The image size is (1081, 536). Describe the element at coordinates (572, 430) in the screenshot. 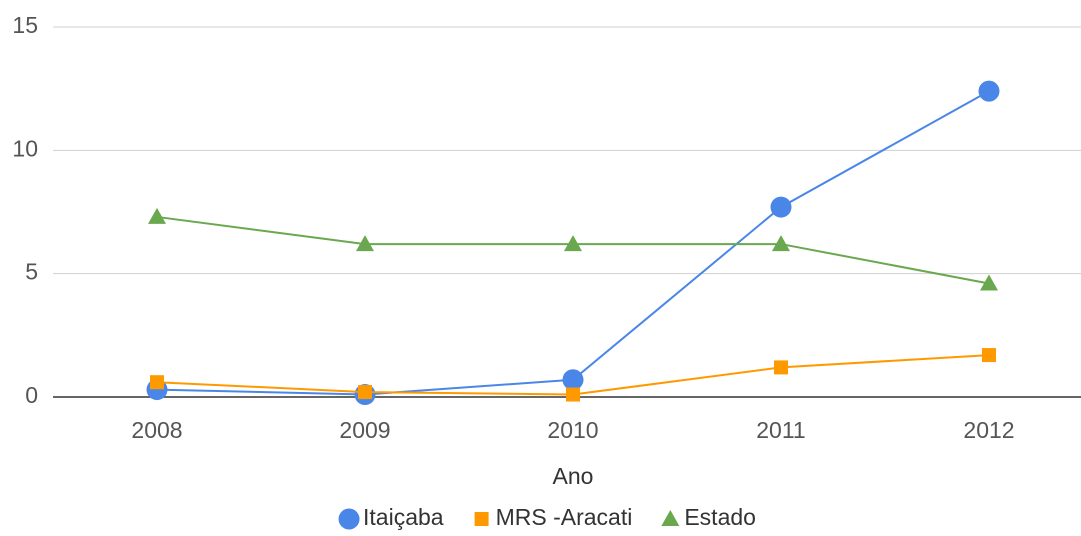

I see `x-tick-label: 2010` at that location.